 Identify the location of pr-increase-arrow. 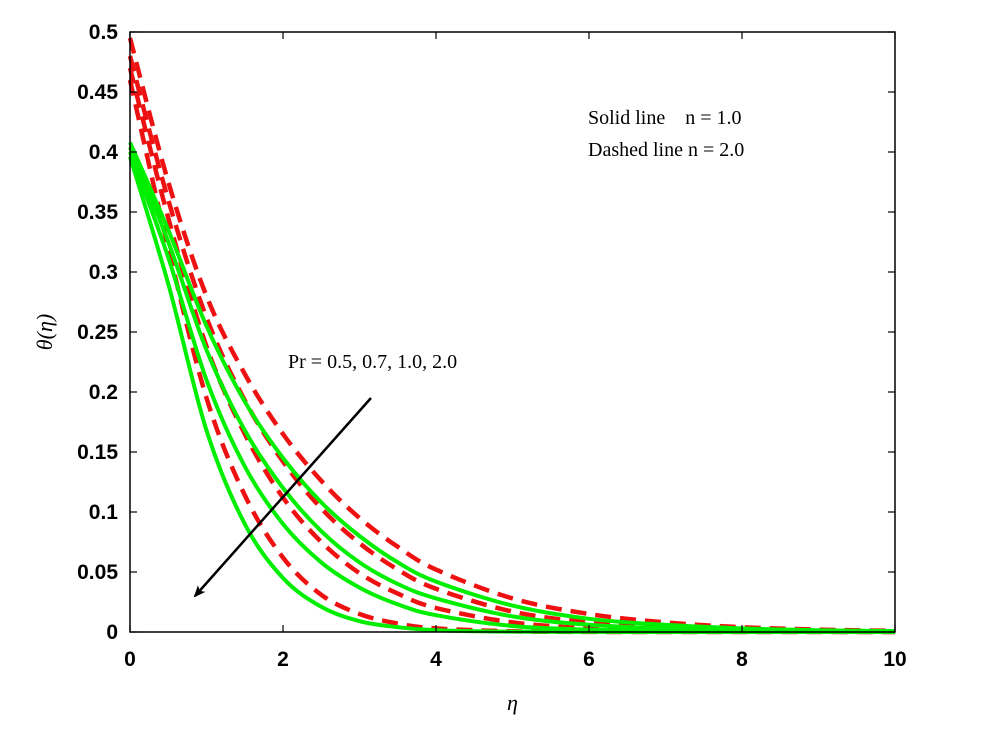
(282, 497).